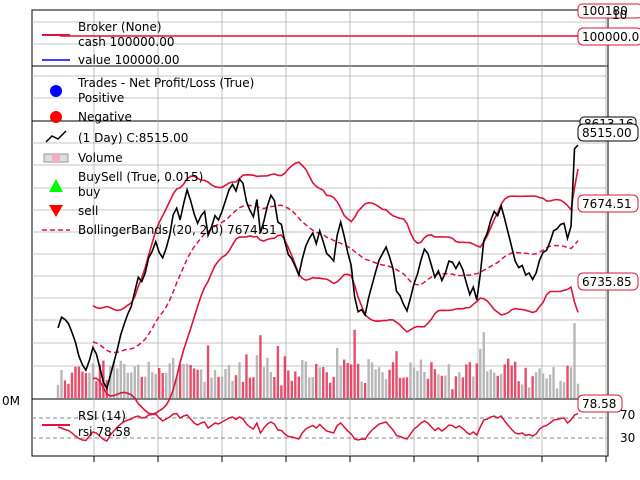 This screenshot has width=640, height=480. I want to click on trades-title: Trades - Net Profit/Loss (True), so click(165, 83).